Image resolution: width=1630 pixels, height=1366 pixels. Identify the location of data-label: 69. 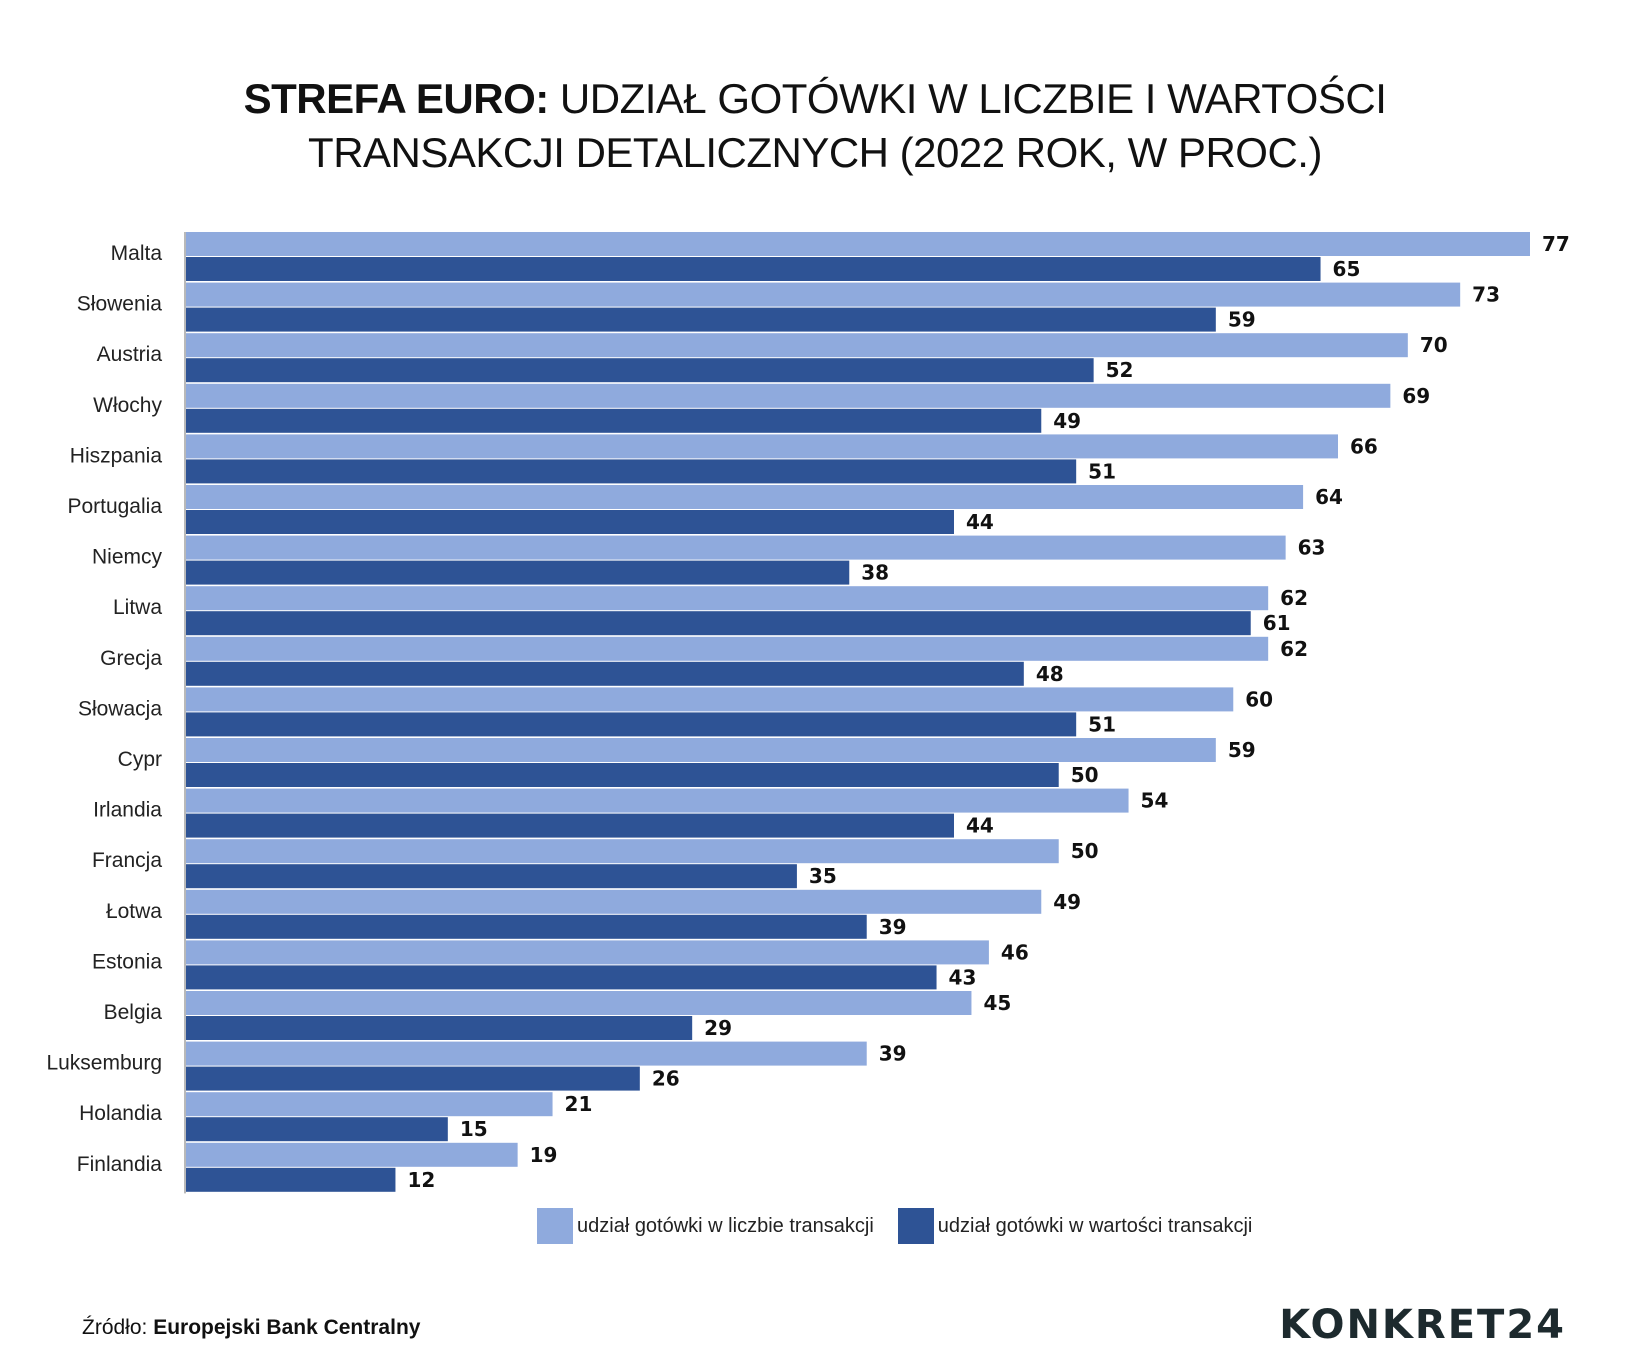
(1416, 396).